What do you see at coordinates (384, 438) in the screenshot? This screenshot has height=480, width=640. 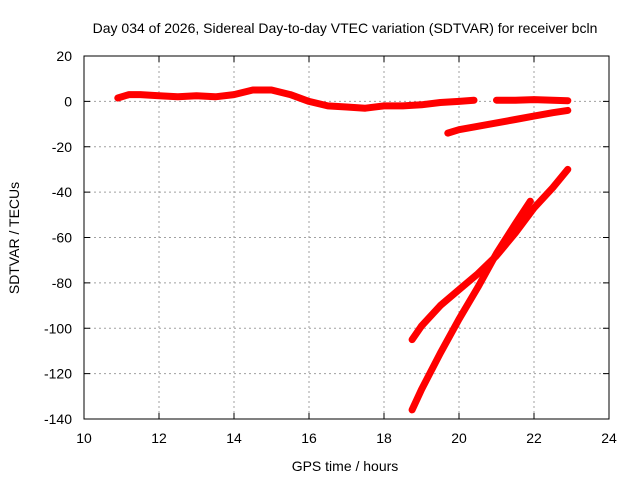 I see `x-tick-label: 18` at bounding box center [384, 438].